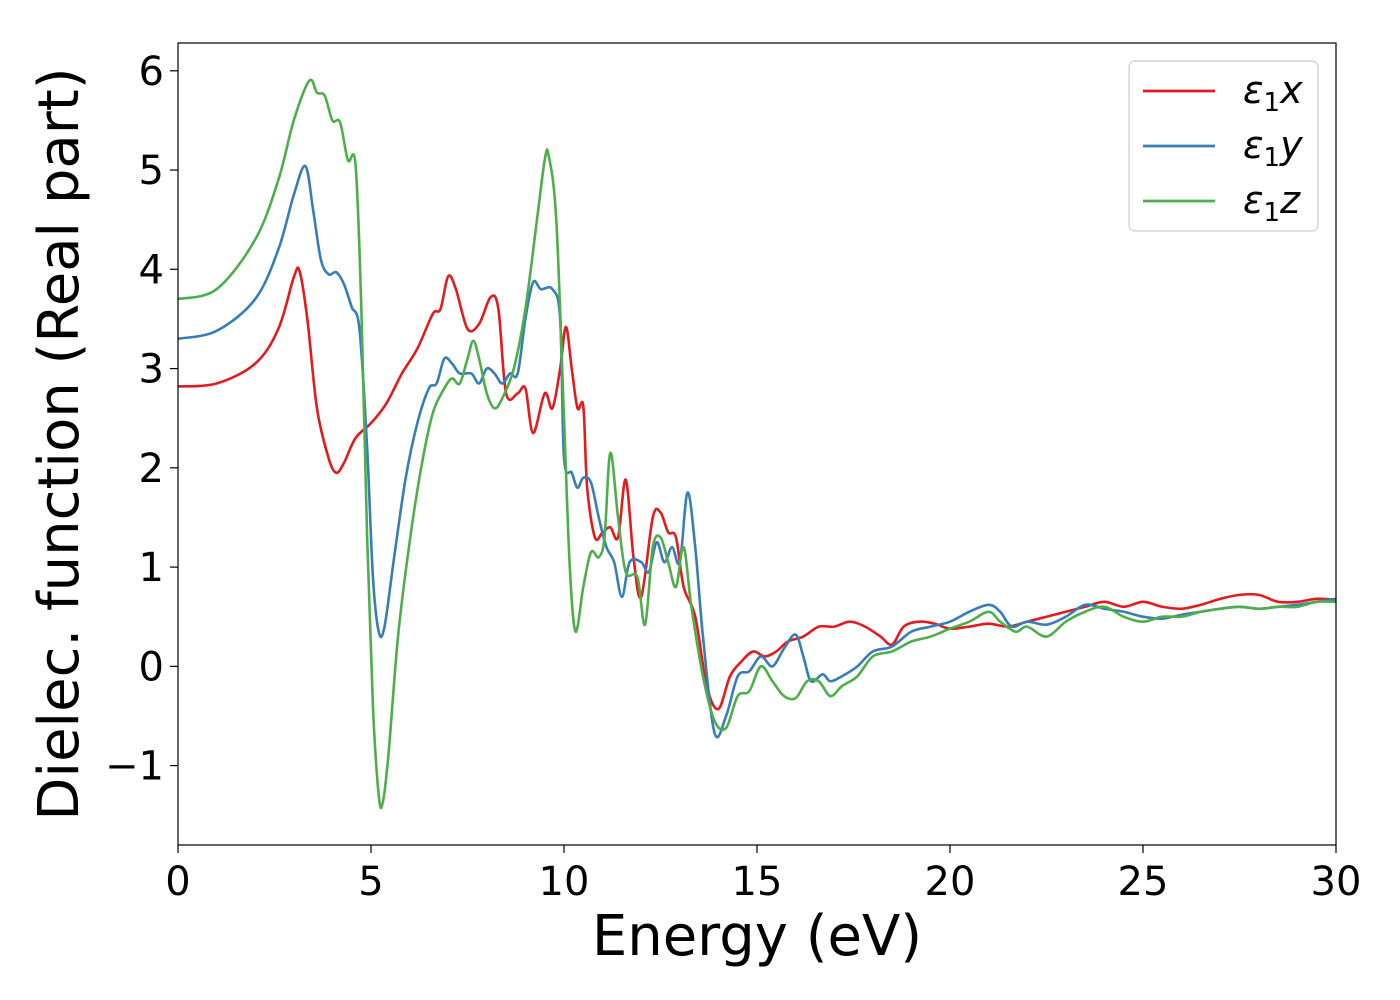 The height and width of the screenshot is (1000, 1400). Describe the element at coordinates (757, 936) in the screenshot. I see `x-axis-label: Energy (eV)` at that location.